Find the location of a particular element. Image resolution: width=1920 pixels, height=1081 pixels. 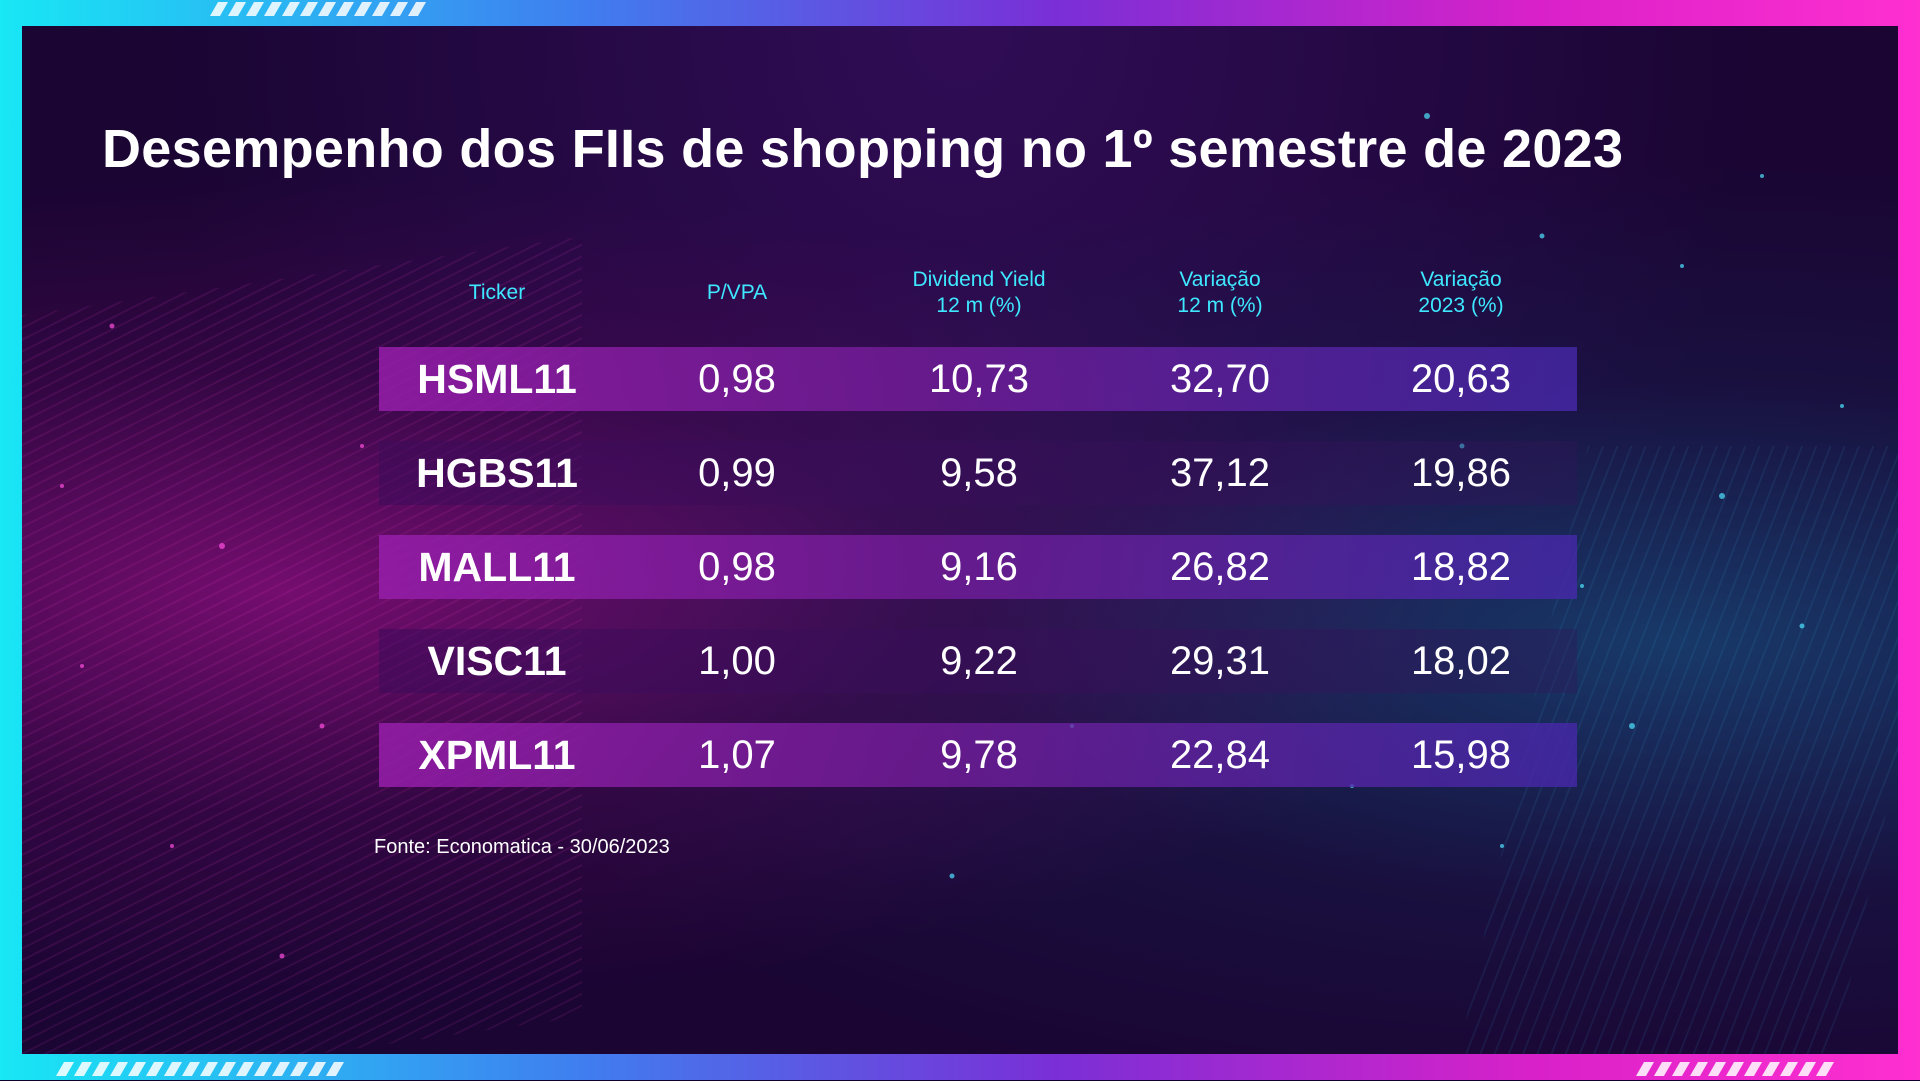

table-row: HGBS11 0,99 9,58 37,12 19,86 is located at coordinates (978, 473).